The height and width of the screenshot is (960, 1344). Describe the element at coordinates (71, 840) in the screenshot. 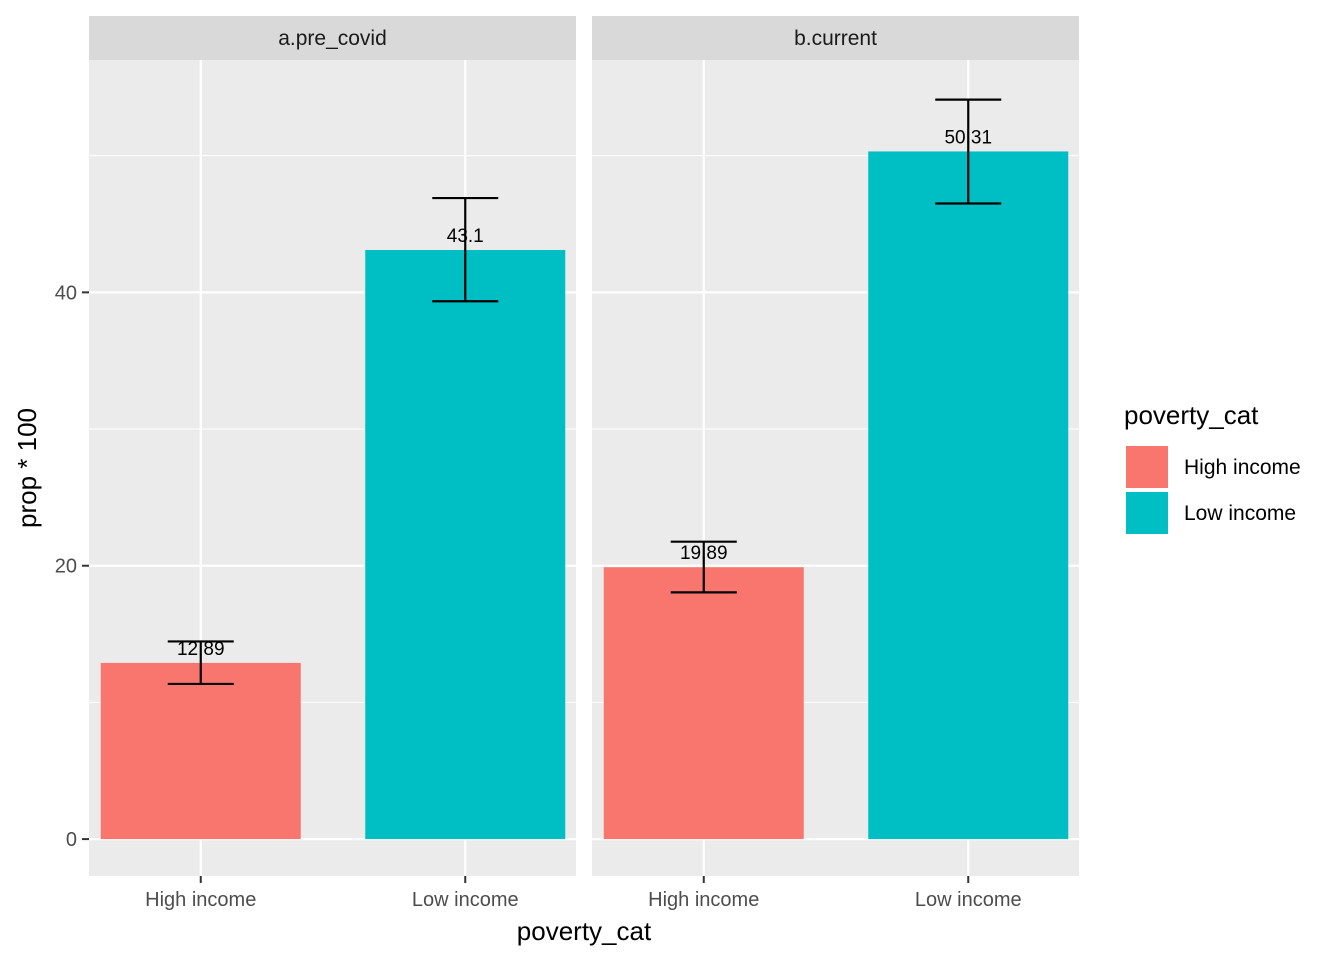

I see `y-tick-label: 0` at that location.